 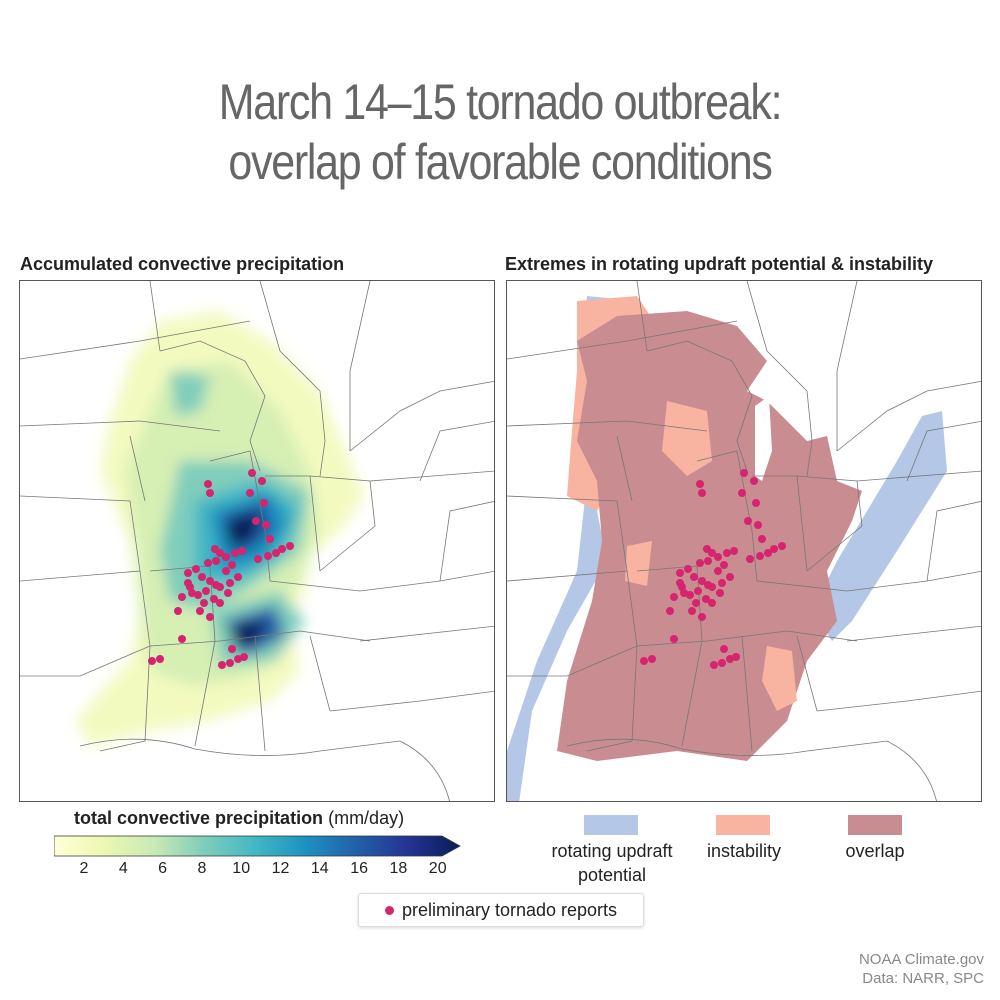 I want to click on lake-michigan, so click(x=763, y=438).